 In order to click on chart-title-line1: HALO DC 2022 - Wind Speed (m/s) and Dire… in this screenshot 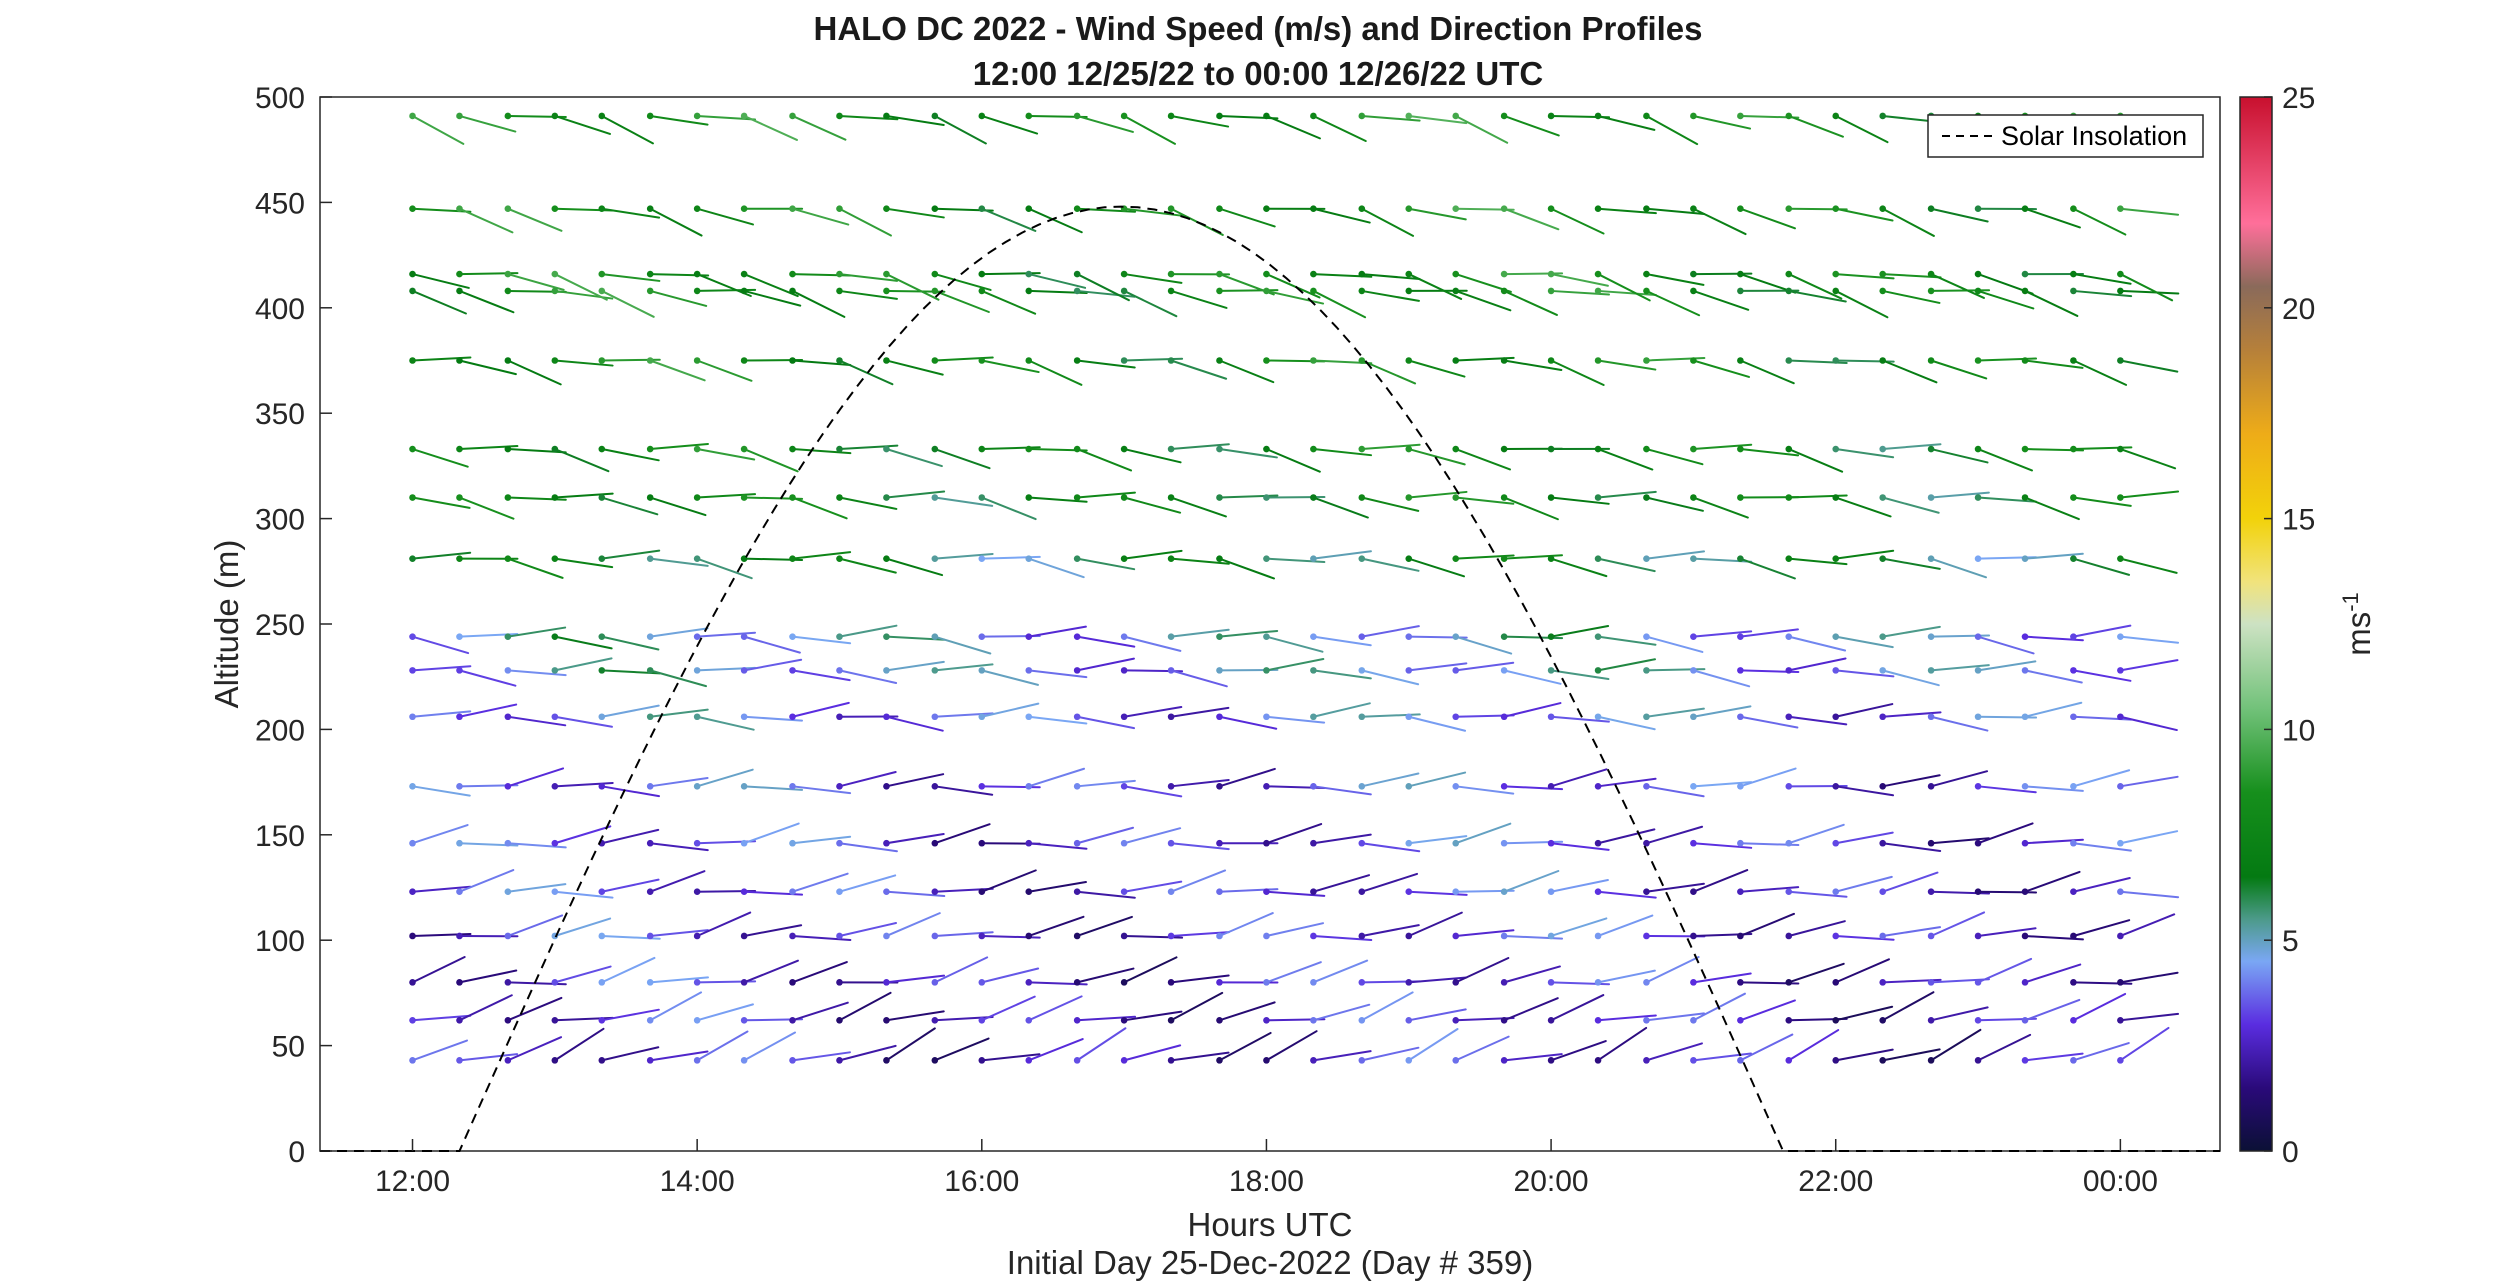, I will do `click(1257, 28)`.